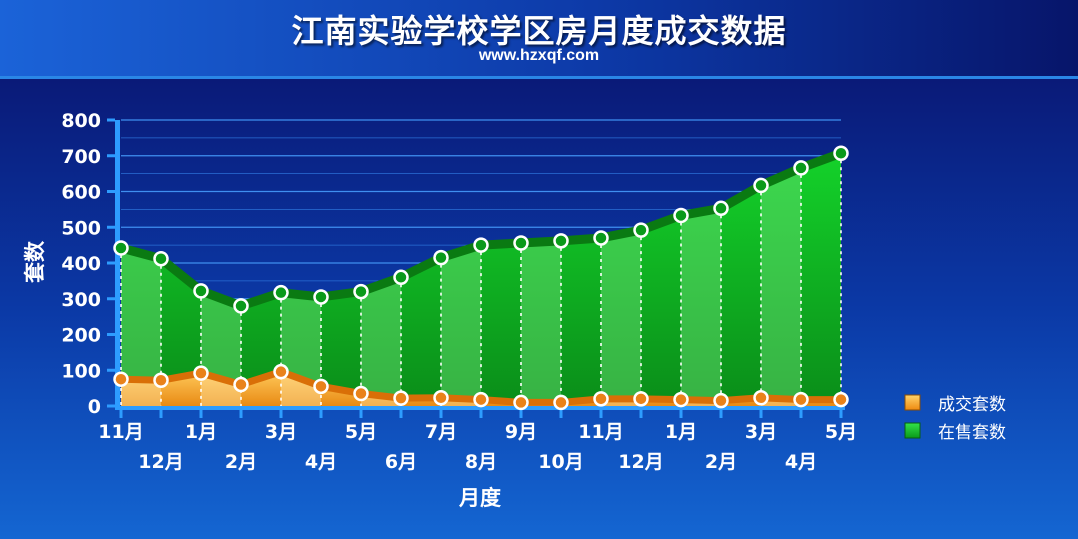  I want to click on legend-label-deal: 成交套数, so click(972, 405).